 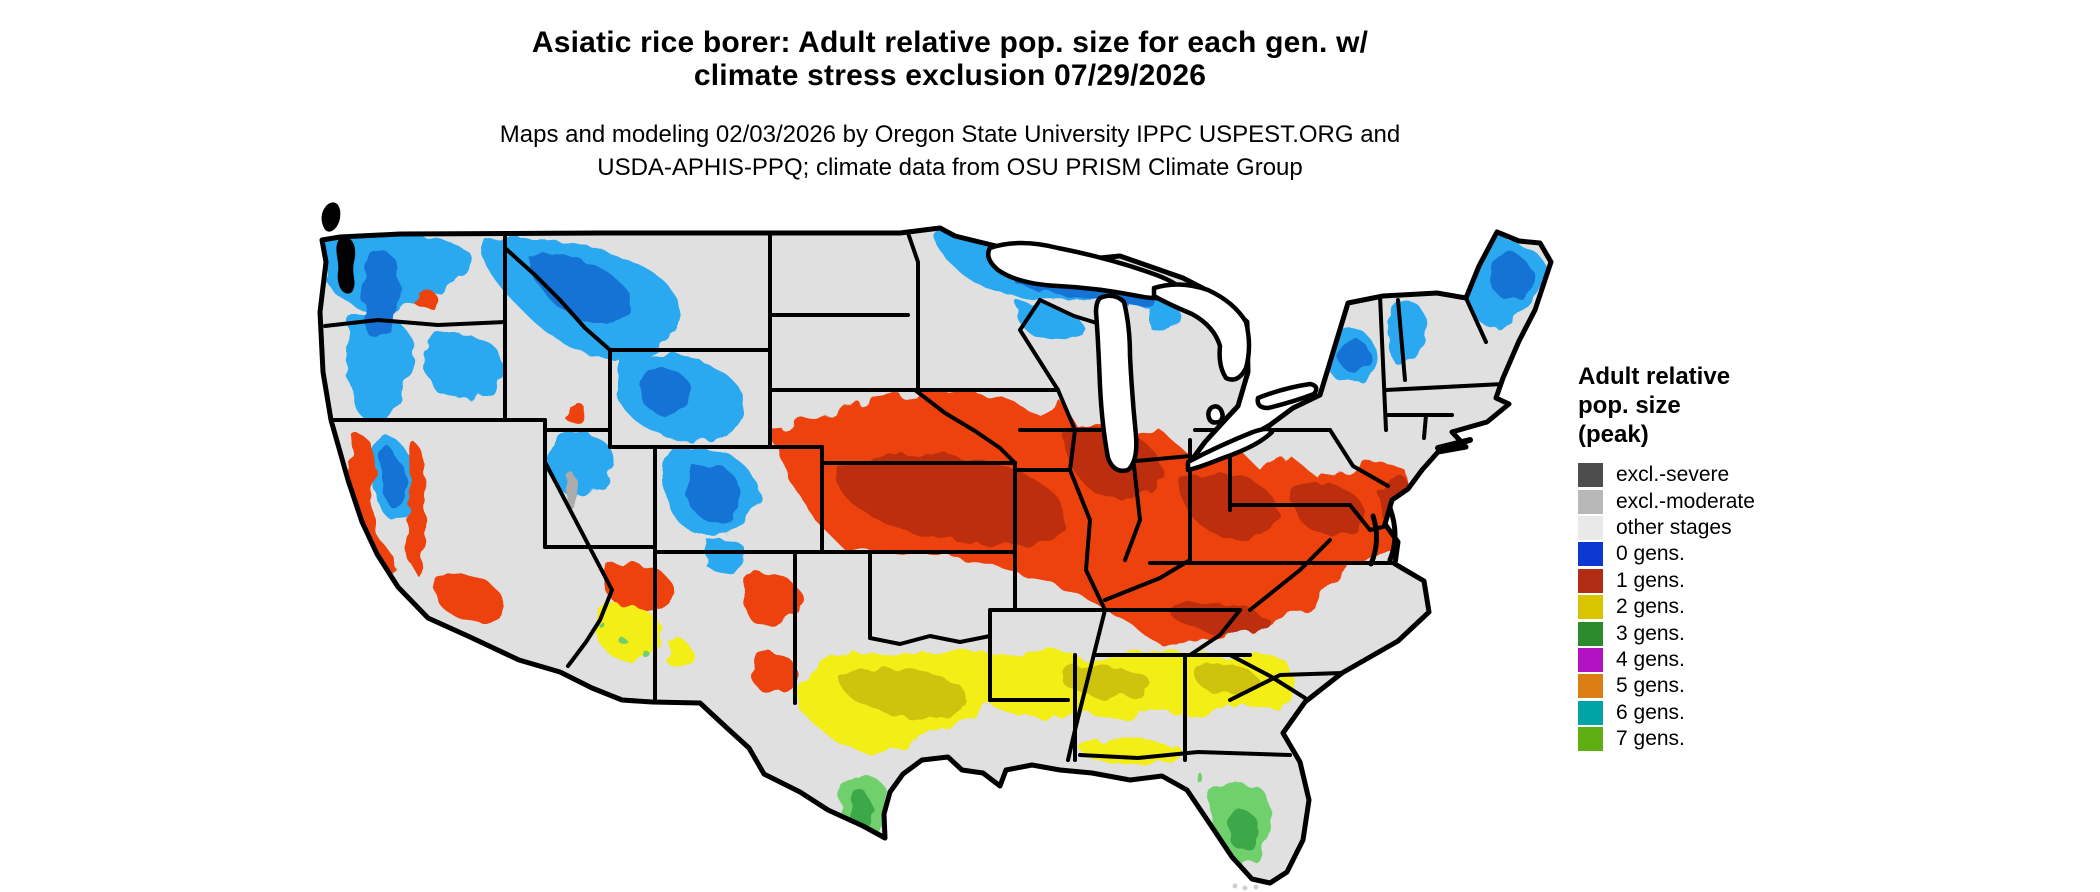 What do you see at coordinates (331, 217) in the screenshot?
I see `bc-coast-fragment` at bounding box center [331, 217].